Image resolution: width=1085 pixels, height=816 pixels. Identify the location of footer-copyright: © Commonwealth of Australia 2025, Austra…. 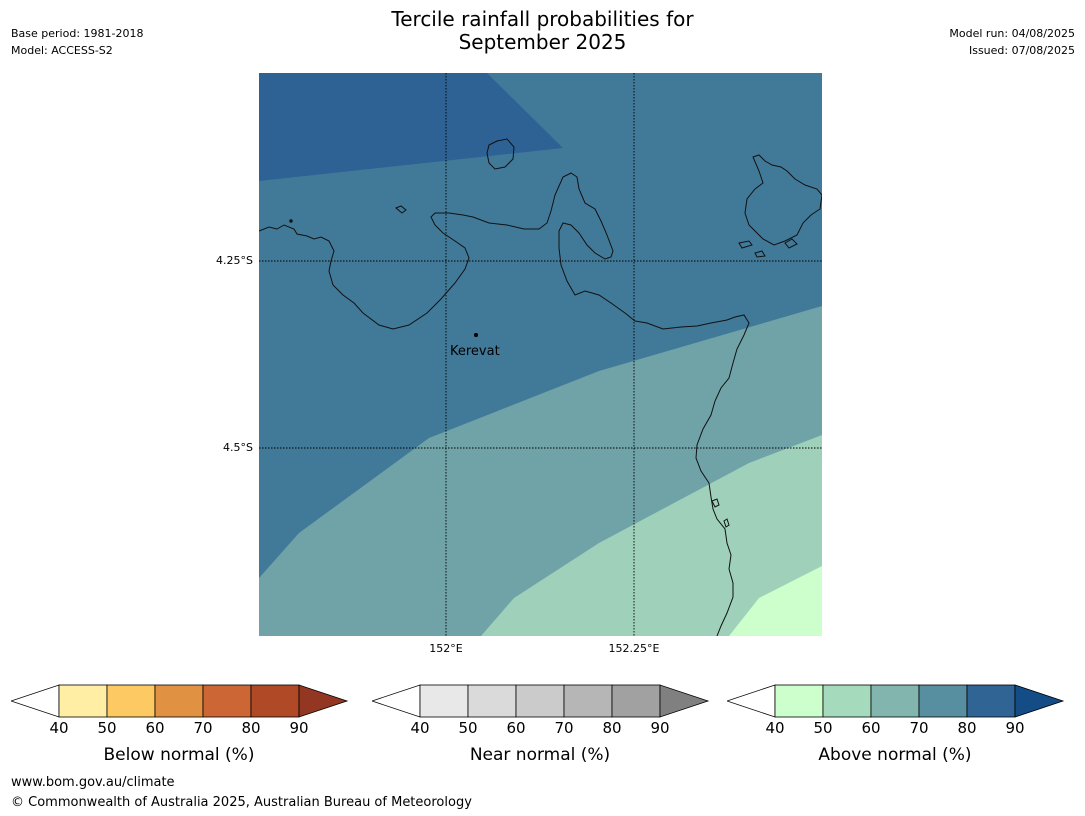
(241, 802).